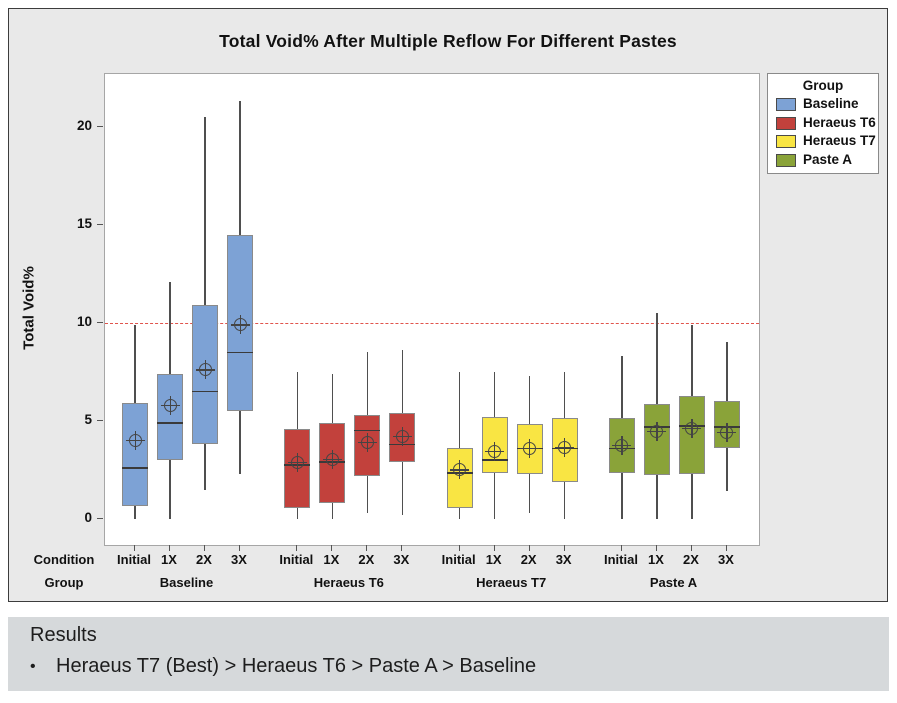 The height and width of the screenshot is (703, 897). What do you see at coordinates (84, 125) in the screenshot?
I see `y-axis-tick-label: 20` at bounding box center [84, 125].